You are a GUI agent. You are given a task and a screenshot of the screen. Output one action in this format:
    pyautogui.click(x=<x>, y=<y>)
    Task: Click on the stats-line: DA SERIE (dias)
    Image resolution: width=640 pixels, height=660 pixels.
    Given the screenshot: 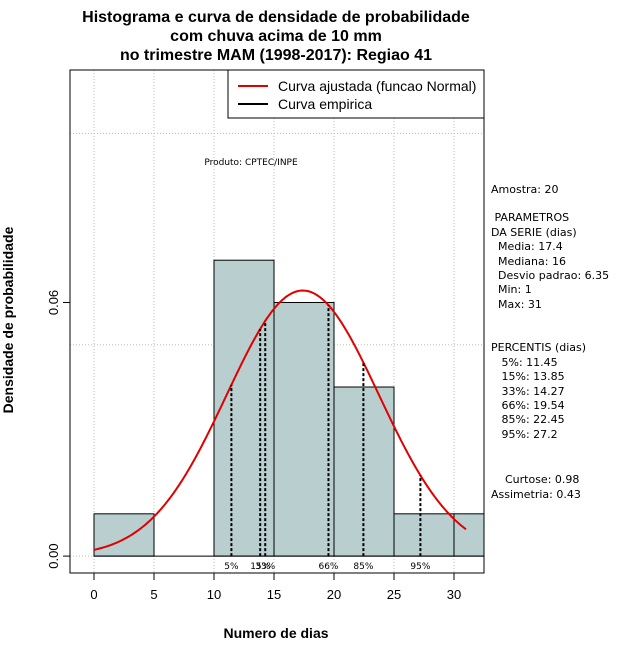 What is the action you would take?
    pyautogui.click(x=534, y=232)
    